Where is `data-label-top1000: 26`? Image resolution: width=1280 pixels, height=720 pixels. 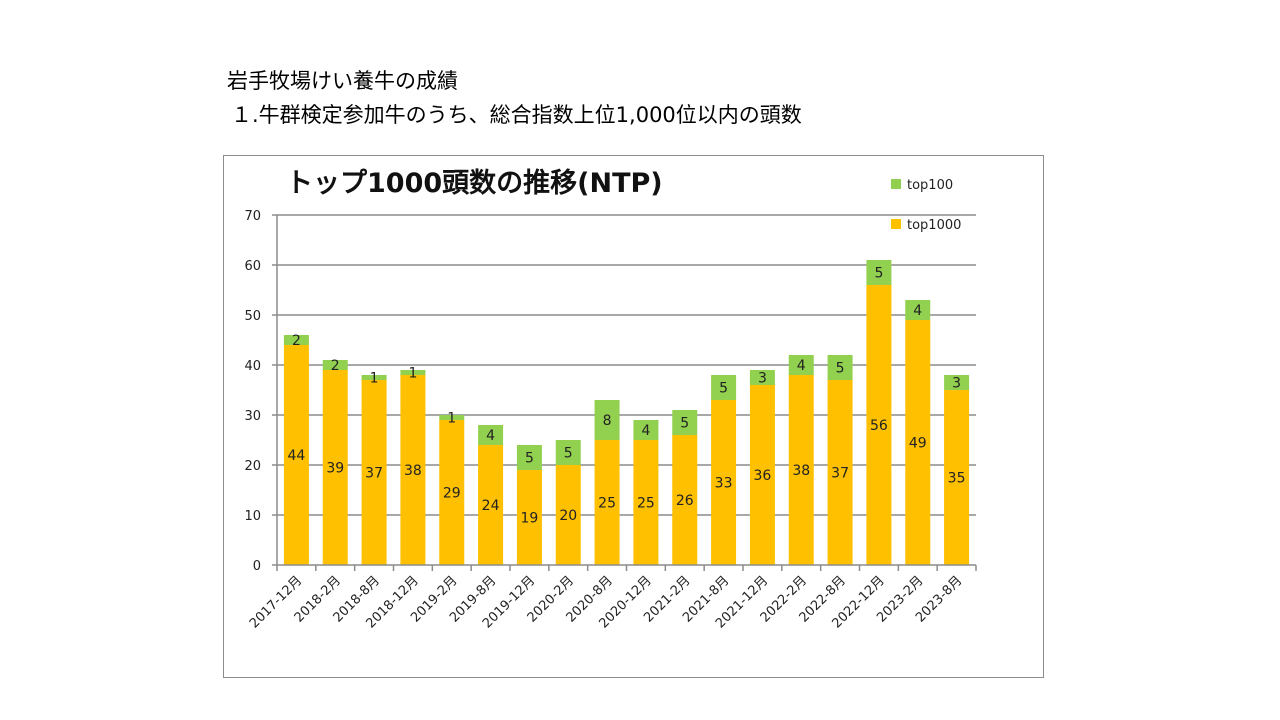
data-label-top1000: 26 is located at coordinates (685, 501).